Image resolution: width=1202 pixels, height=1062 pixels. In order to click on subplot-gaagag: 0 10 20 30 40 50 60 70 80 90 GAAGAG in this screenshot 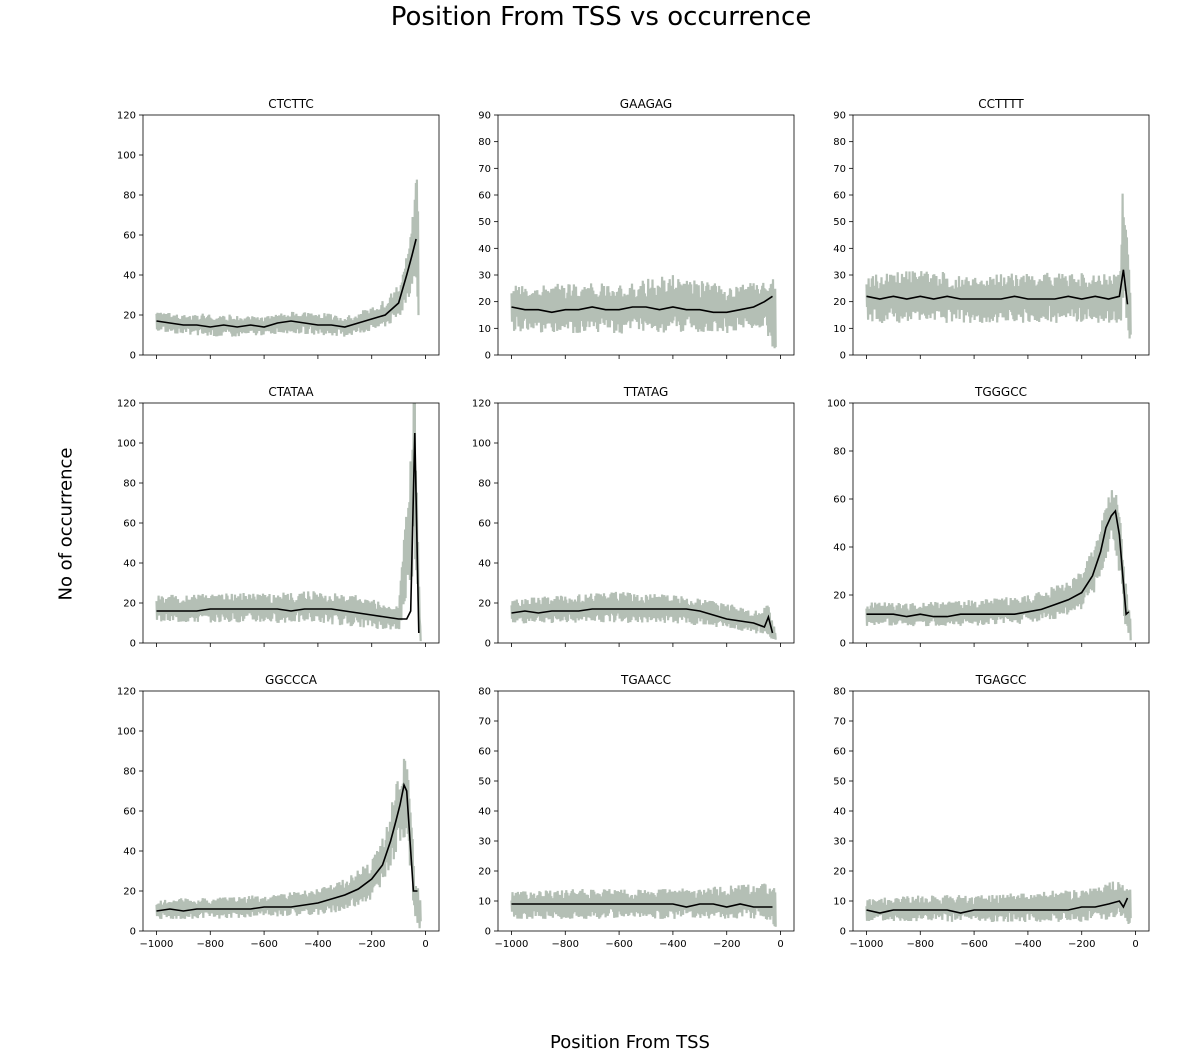, I will do `click(636, 229)`.